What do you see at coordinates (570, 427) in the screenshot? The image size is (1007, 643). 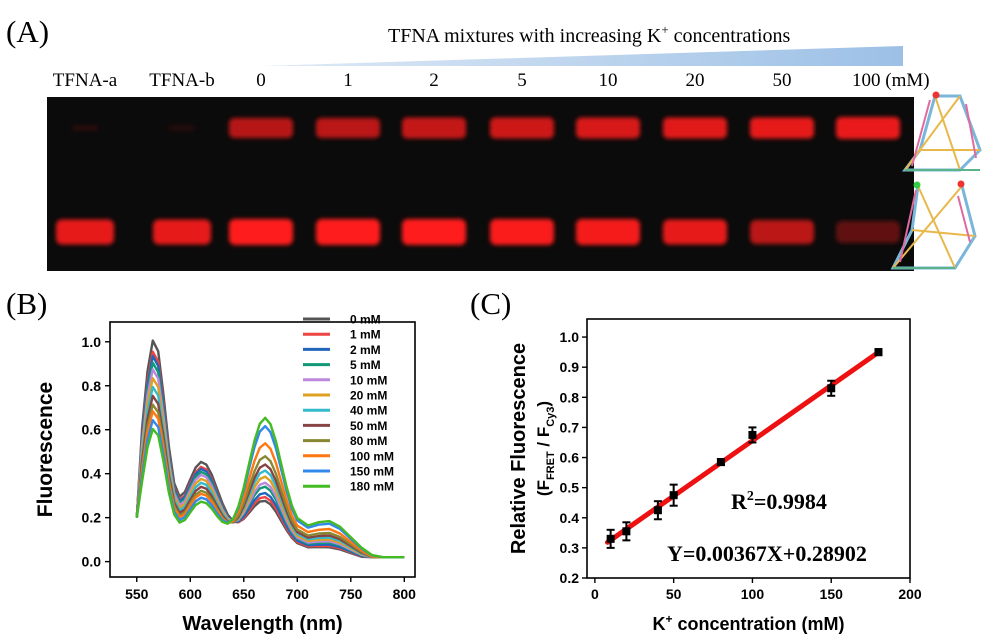 I see `y-tick-label: 0.7` at bounding box center [570, 427].